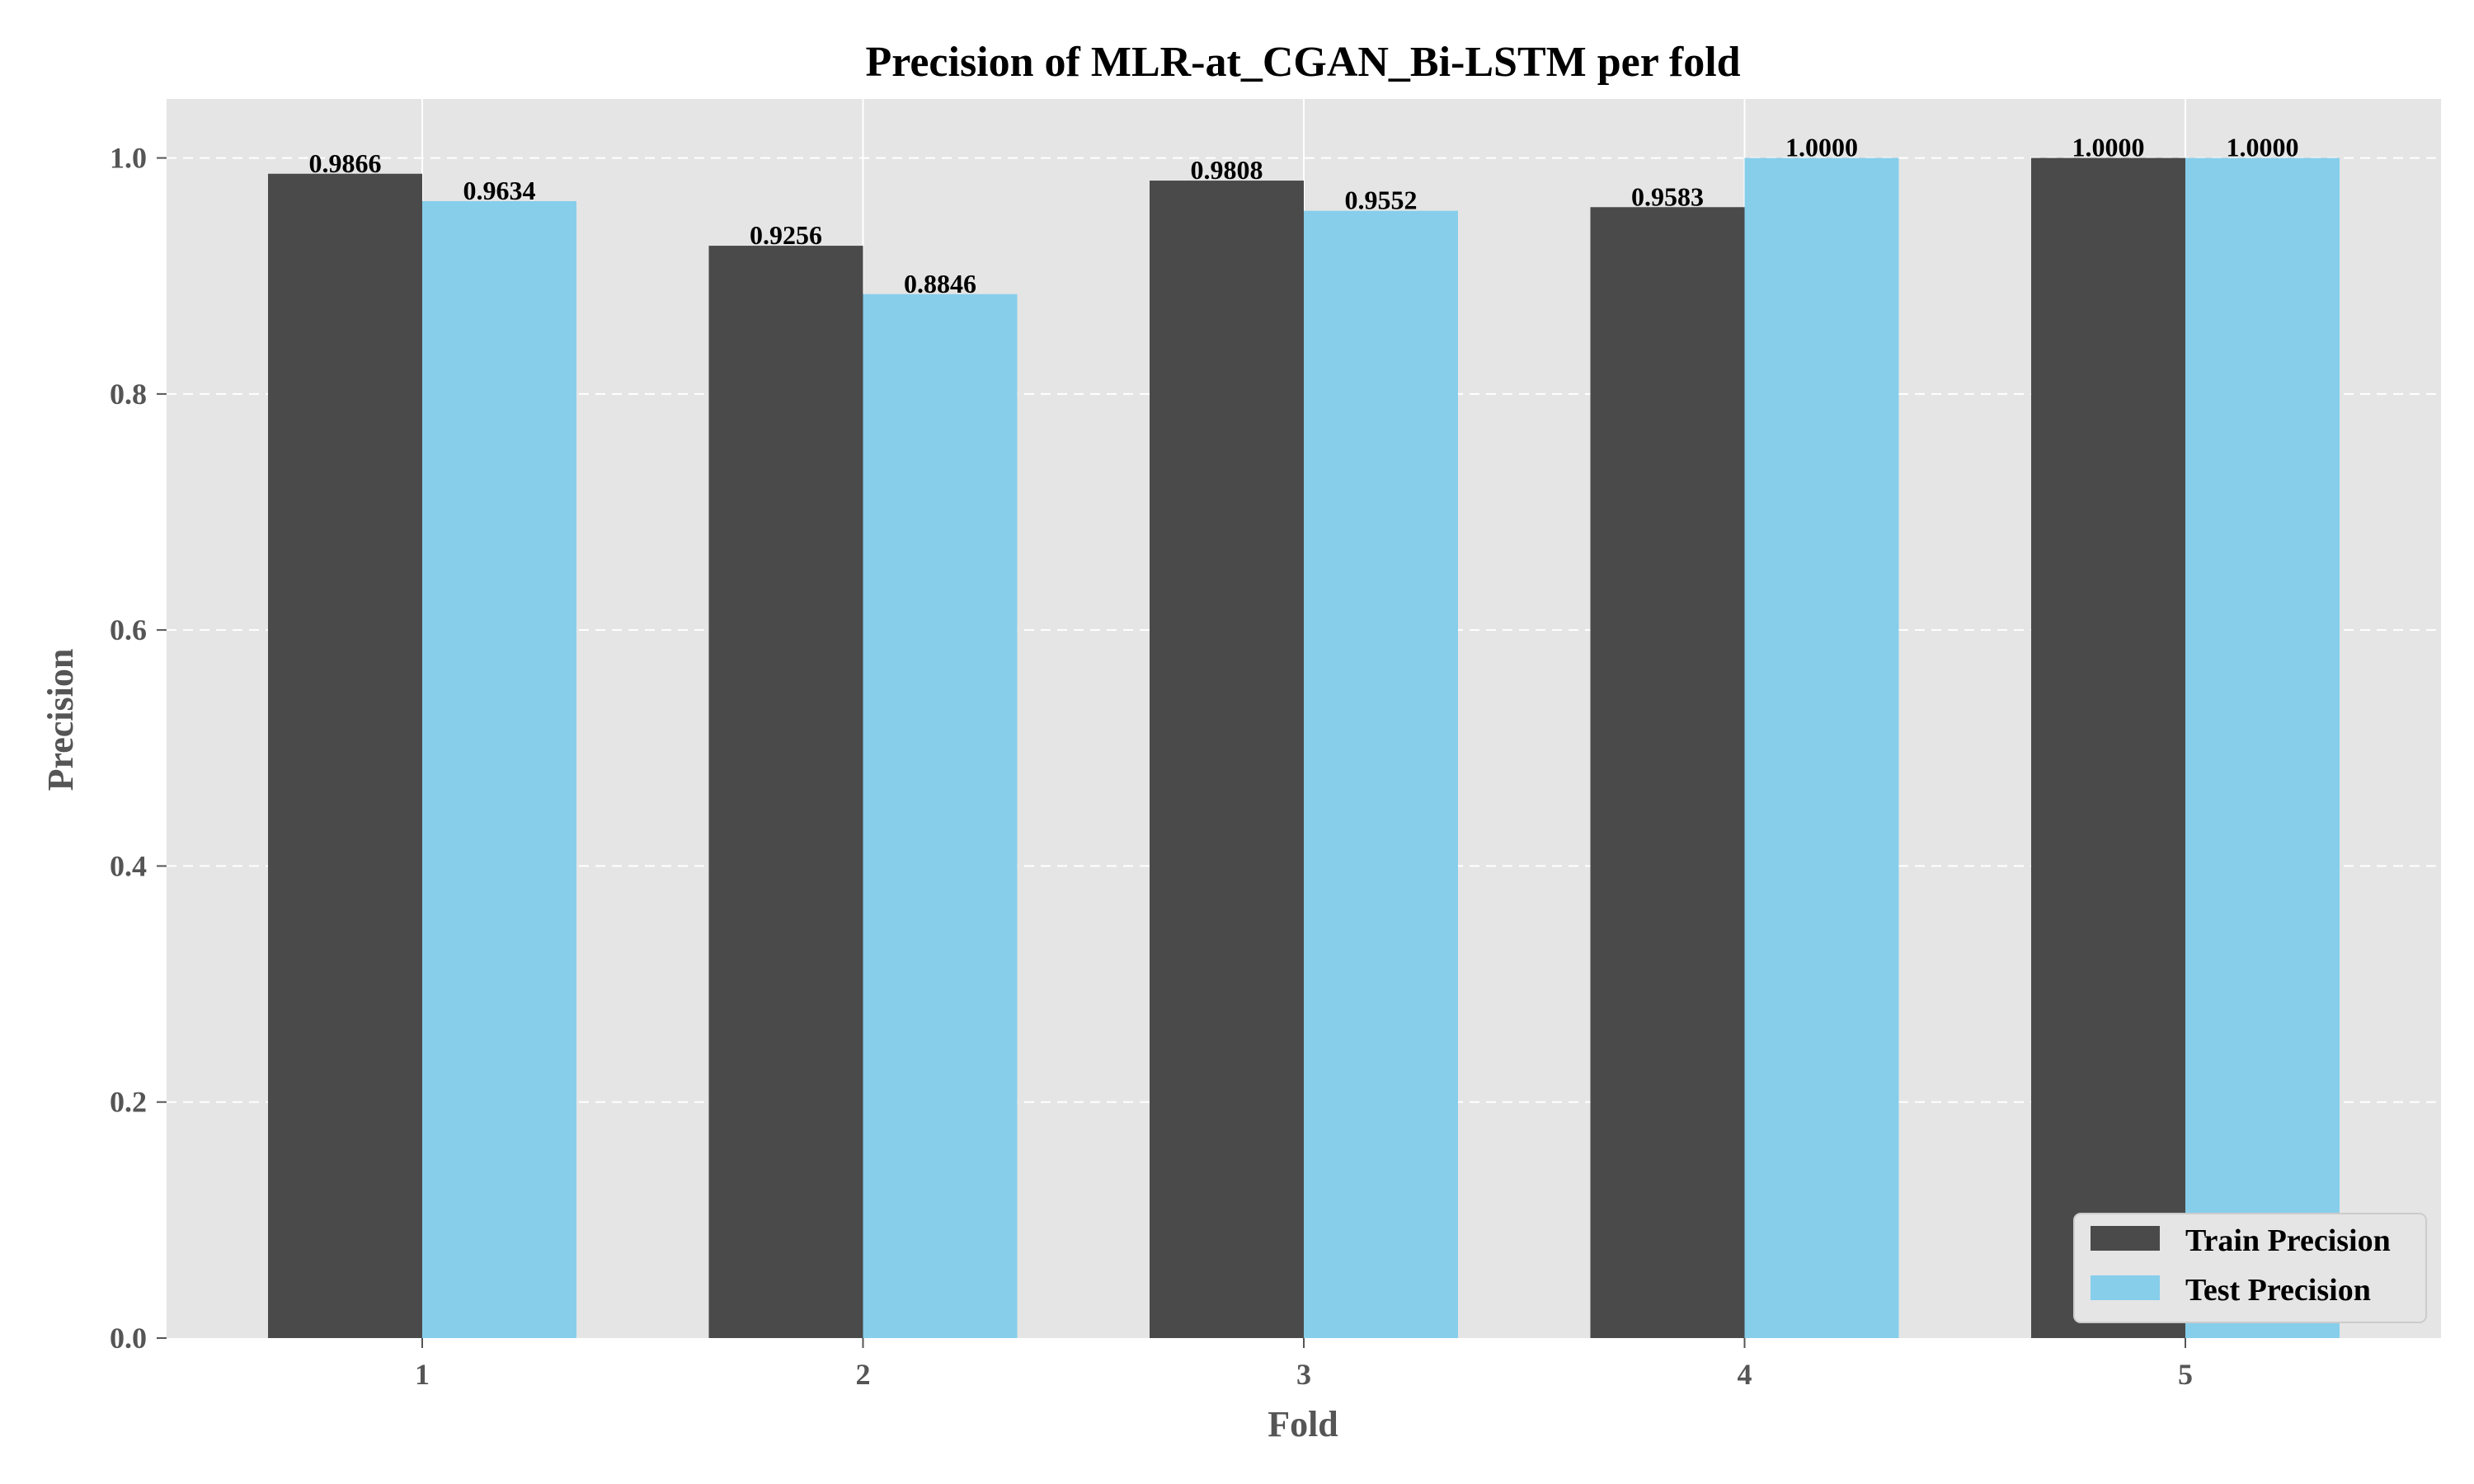 The height and width of the screenshot is (1484, 2474). I want to click on data-label-train: 0.9808, so click(1227, 170).